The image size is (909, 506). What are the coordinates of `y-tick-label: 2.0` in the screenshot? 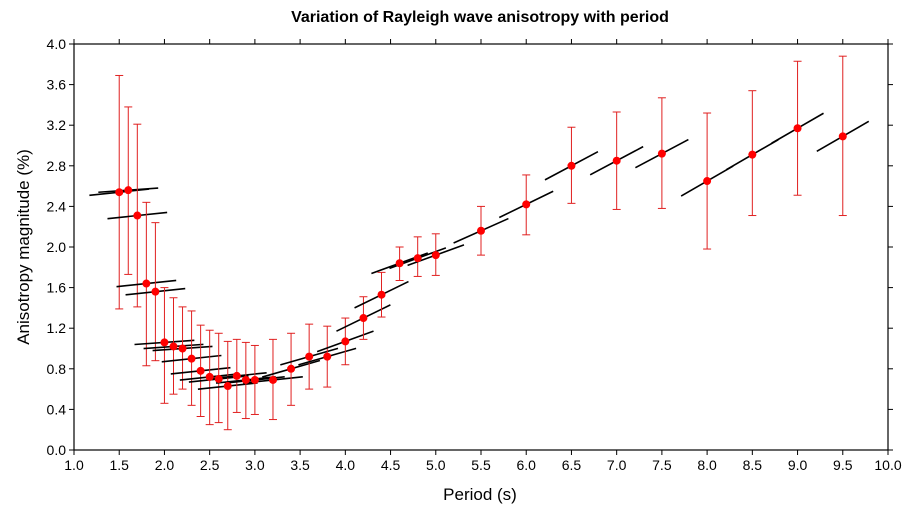 It's located at (57, 247).